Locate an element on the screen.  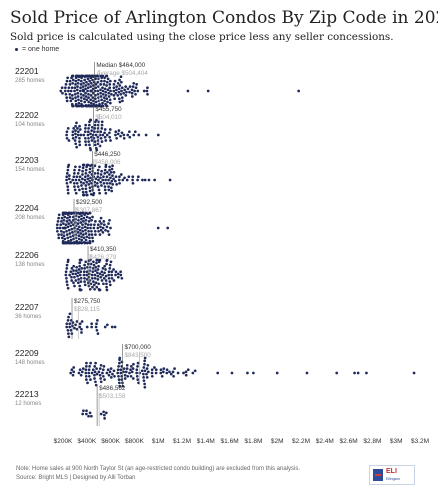
median-label: $292,500 is located at coordinates (89, 202).